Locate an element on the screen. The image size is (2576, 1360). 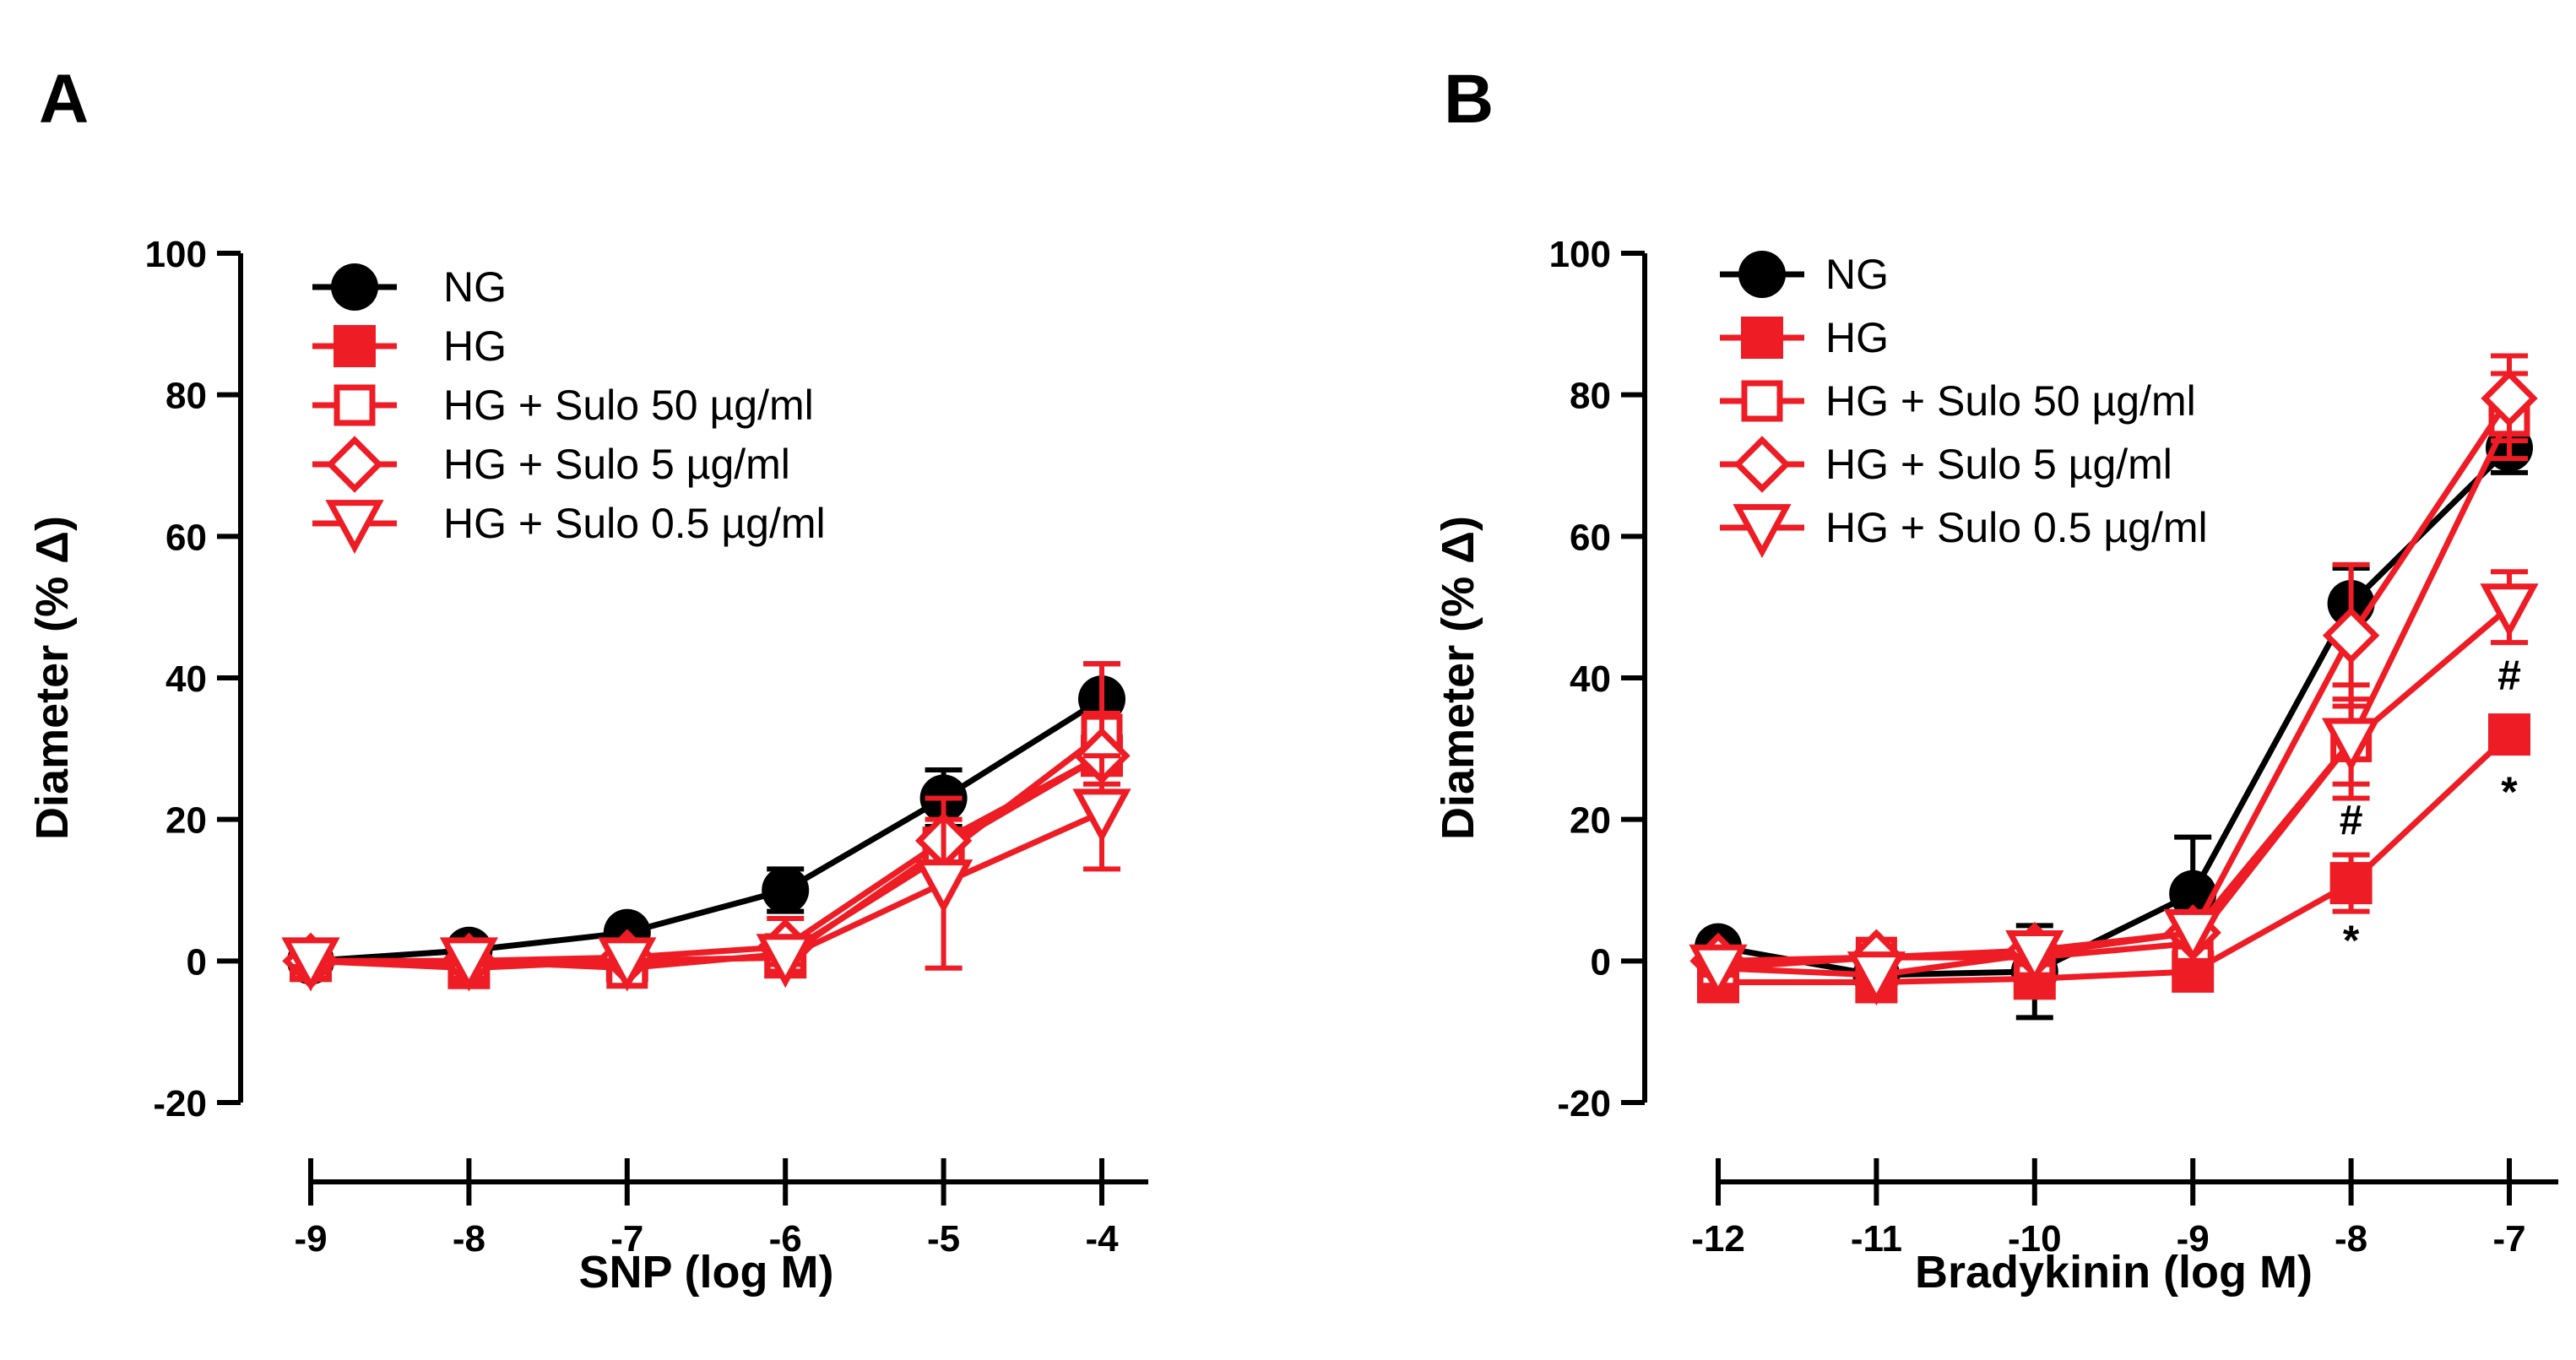
x-tick-label: -5 is located at coordinates (944, 1239).